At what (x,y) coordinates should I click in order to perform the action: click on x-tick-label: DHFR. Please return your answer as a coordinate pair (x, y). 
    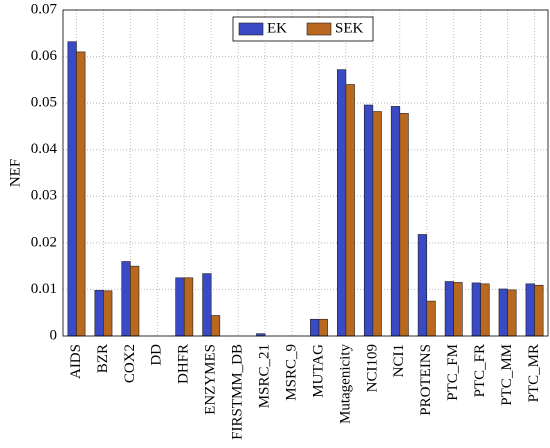
    Looking at the image, I should click on (184, 364).